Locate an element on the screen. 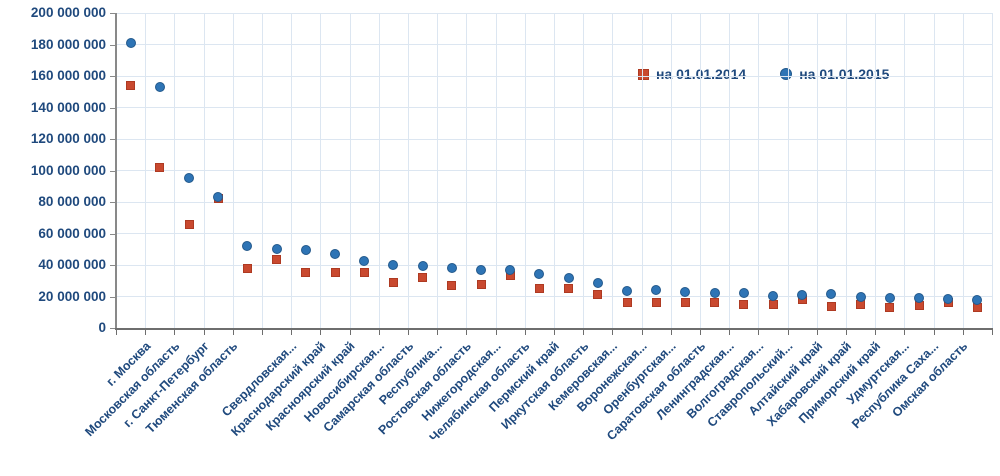 This screenshot has width=1000, height=476. legend-item-2015: на 01.01.2015 is located at coordinates (834, 74).